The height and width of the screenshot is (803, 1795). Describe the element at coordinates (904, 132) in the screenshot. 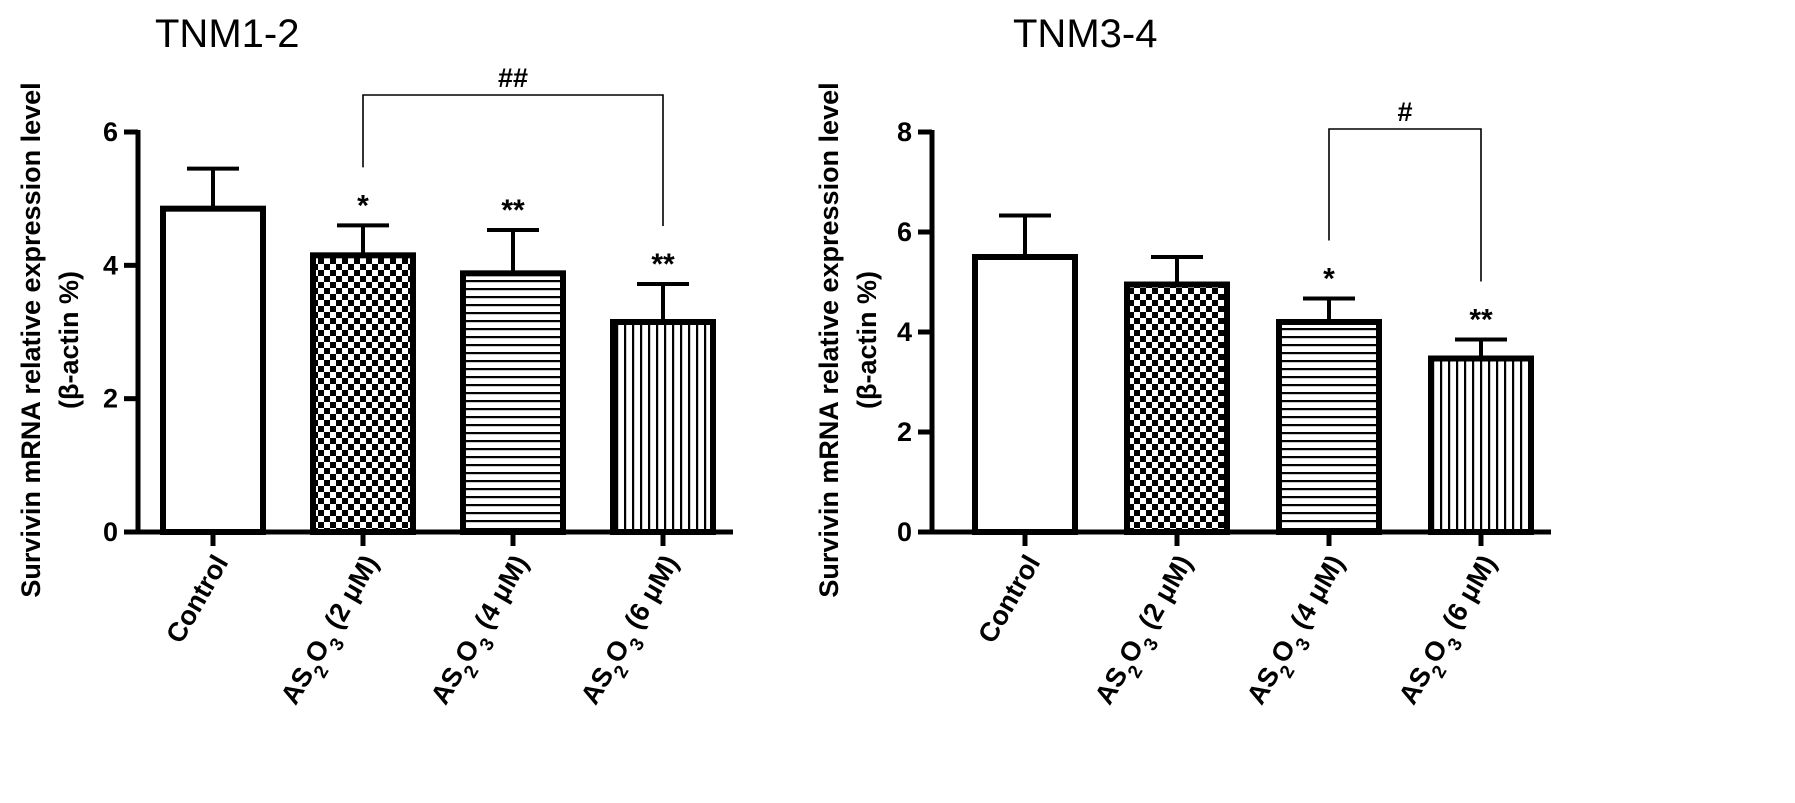

I see `y-tick-label: 8` at that location.